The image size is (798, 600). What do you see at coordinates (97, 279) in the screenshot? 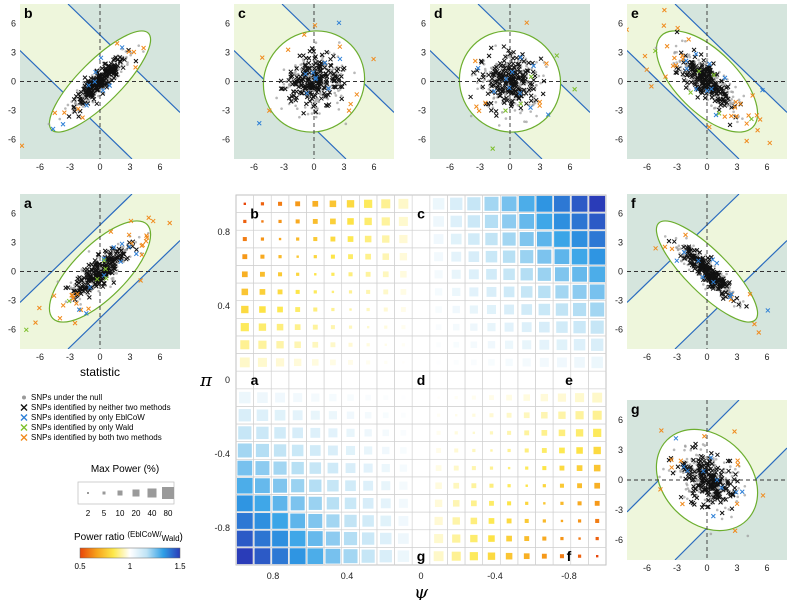
I see `wald-point` at bounding box center [97, 279].